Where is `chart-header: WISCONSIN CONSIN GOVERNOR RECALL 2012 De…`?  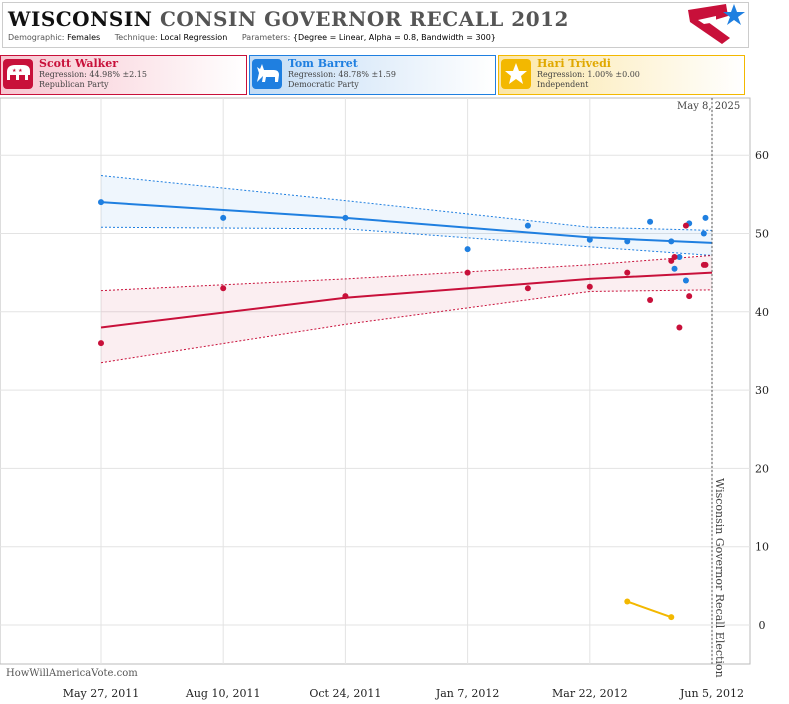 chart-header: WISCONSIN CONSIN GOVERNOR RECALL 2012 De… is located at coordinates (375, 25).